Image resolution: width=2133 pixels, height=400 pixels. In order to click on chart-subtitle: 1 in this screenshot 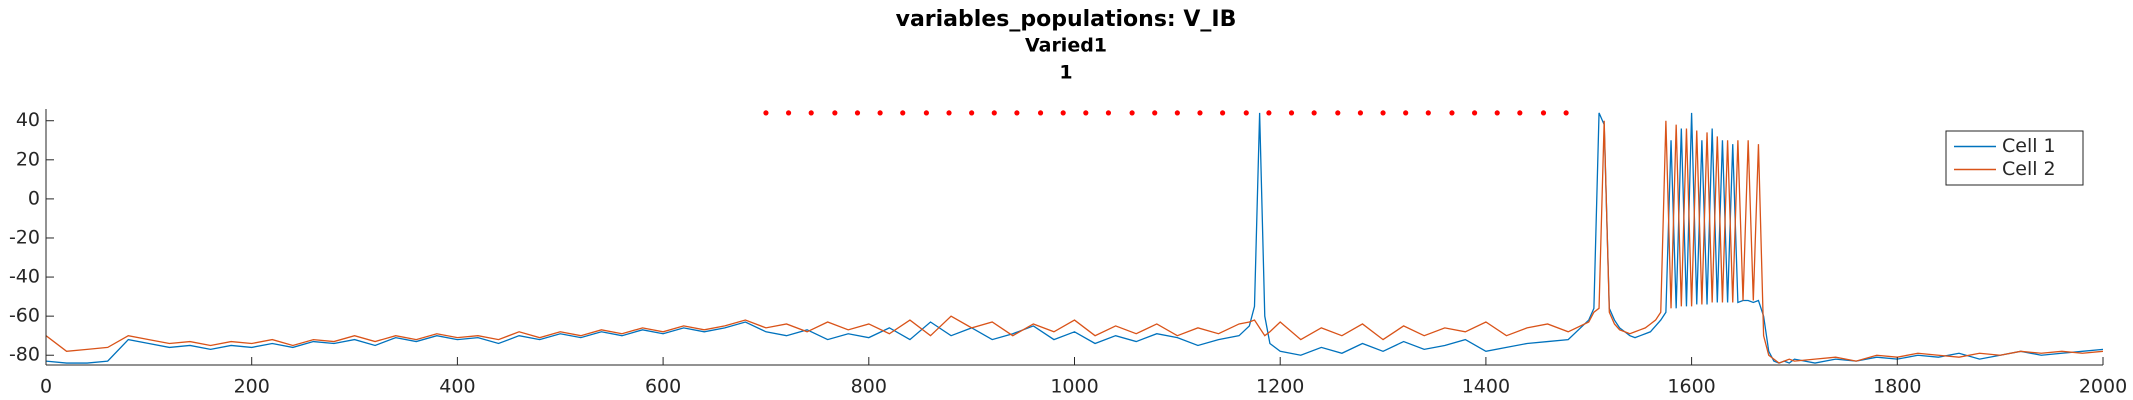, I will do `click(1065, 73)`.